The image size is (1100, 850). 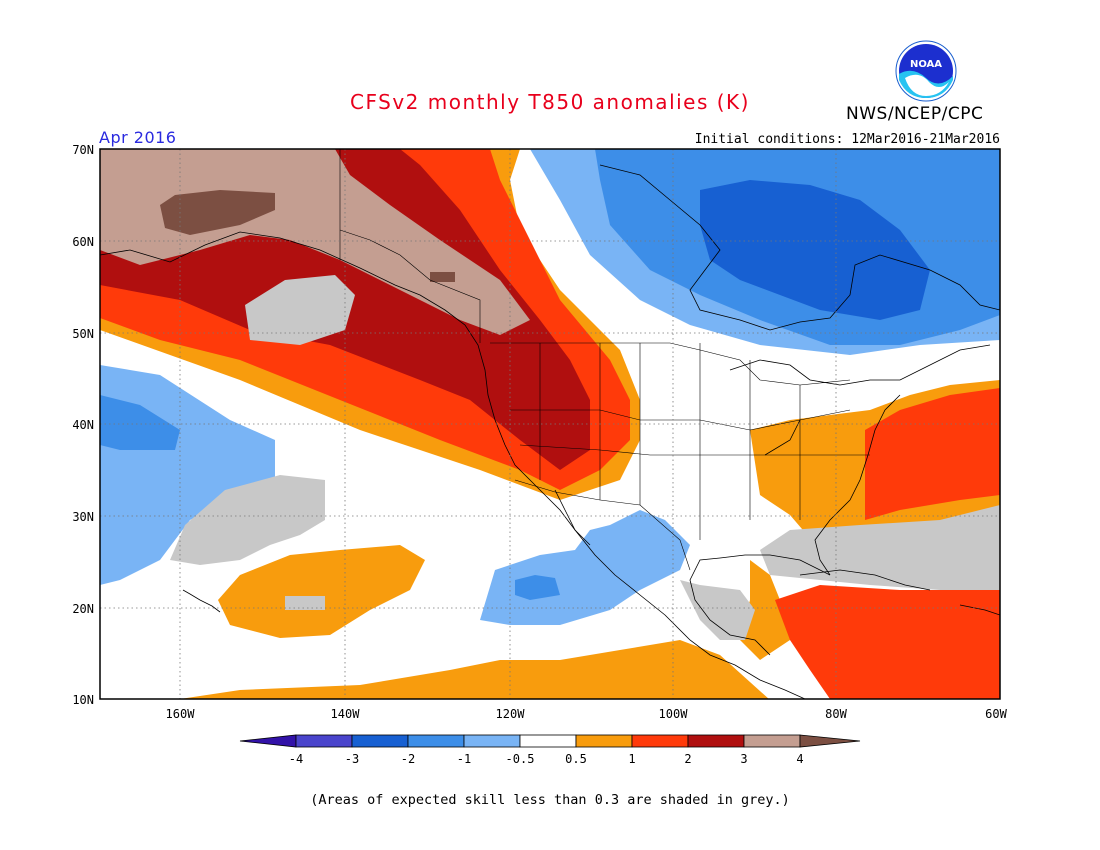 I want to click on lat-label: 70N, so click(x=83, y=150).